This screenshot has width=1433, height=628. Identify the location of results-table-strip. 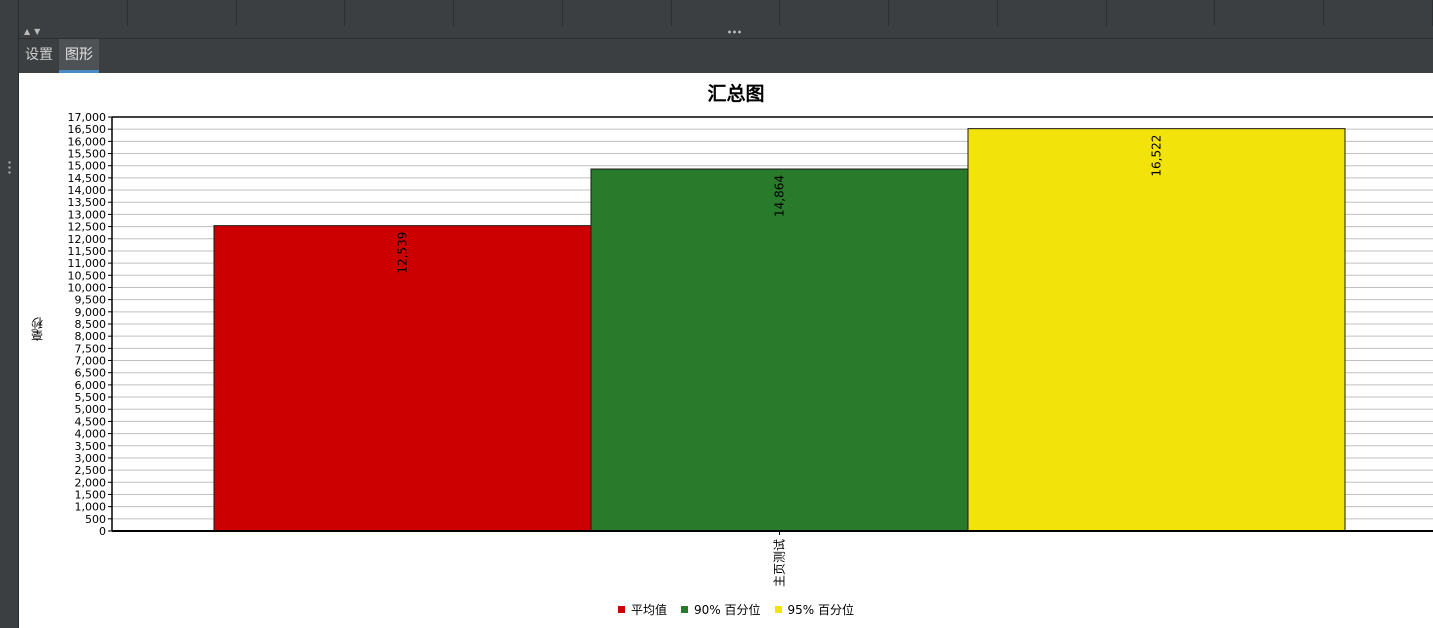
(726, 13).